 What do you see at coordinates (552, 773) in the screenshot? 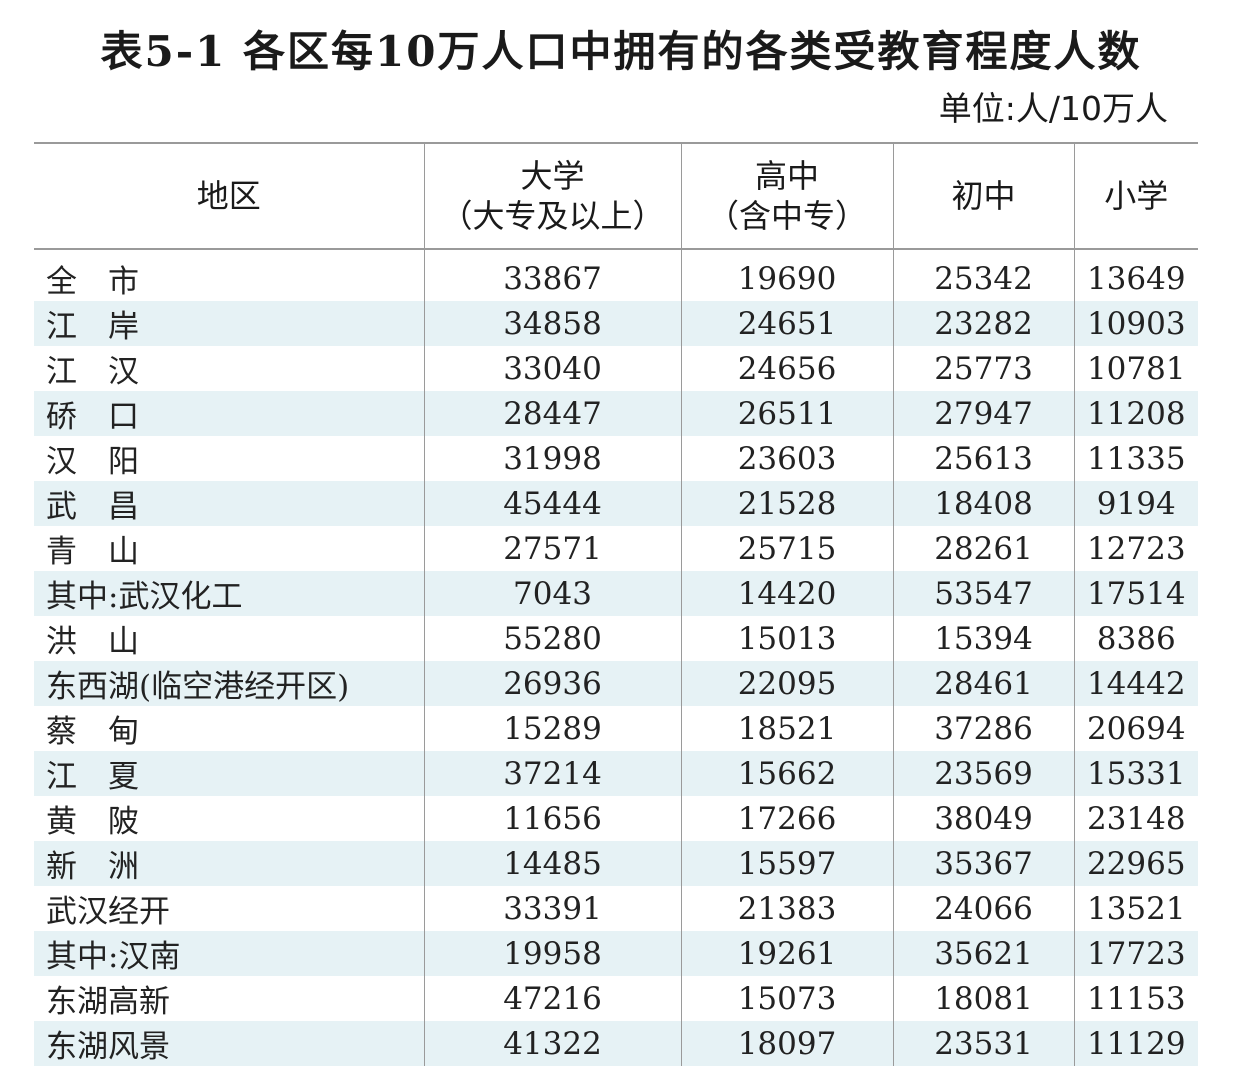
I see `university-cell: 37214` at bounding box center [552, 773].